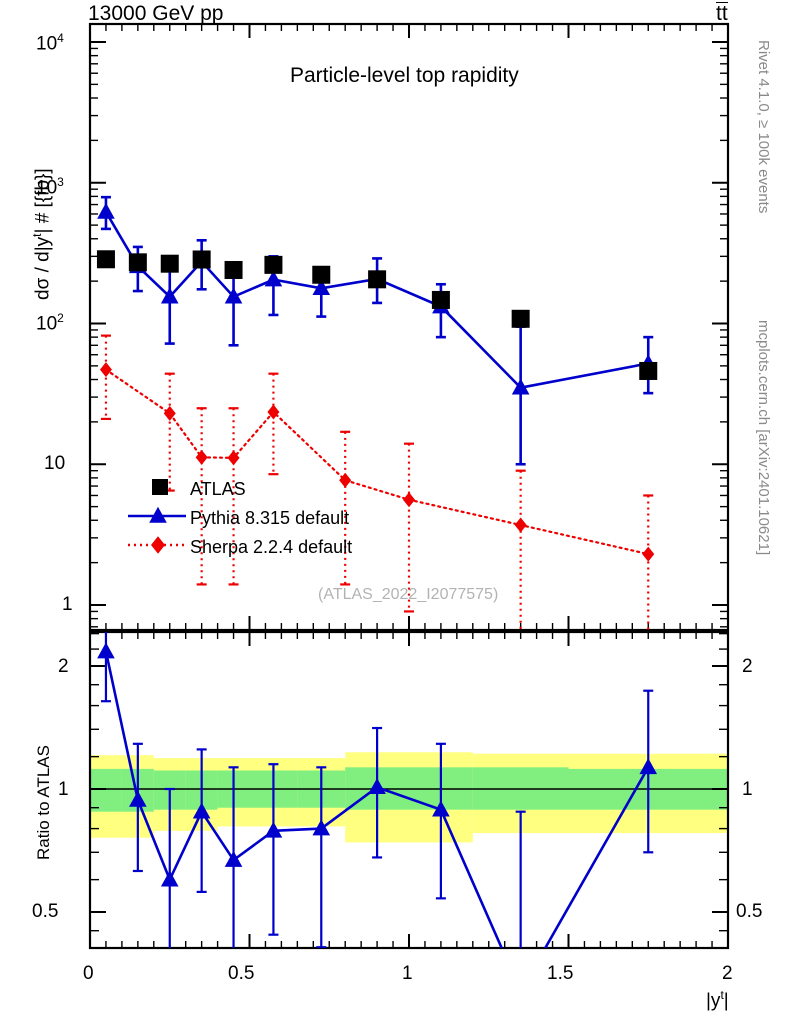 This screenshot has height=1024, width=786. I want to click on ratio-ytick-05-right: 0.5, so click(749, 911).